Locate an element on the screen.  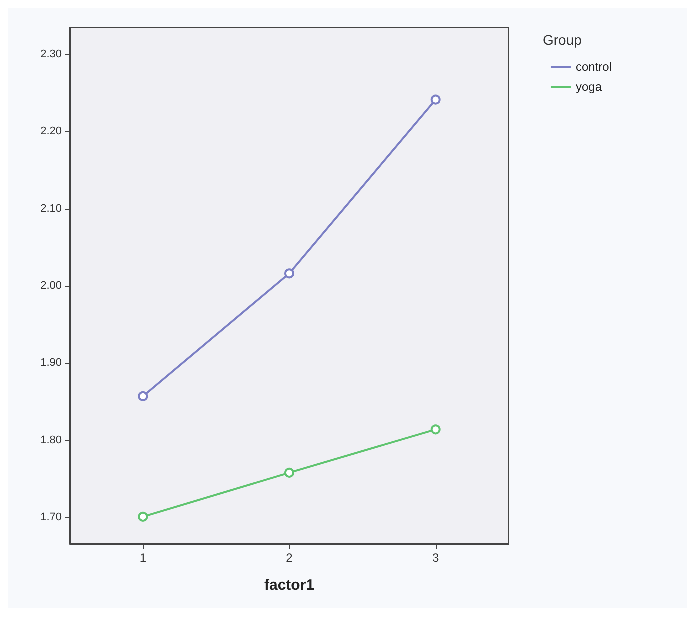
y-tick-label: 1.70 is located at coordinates (51, 518).